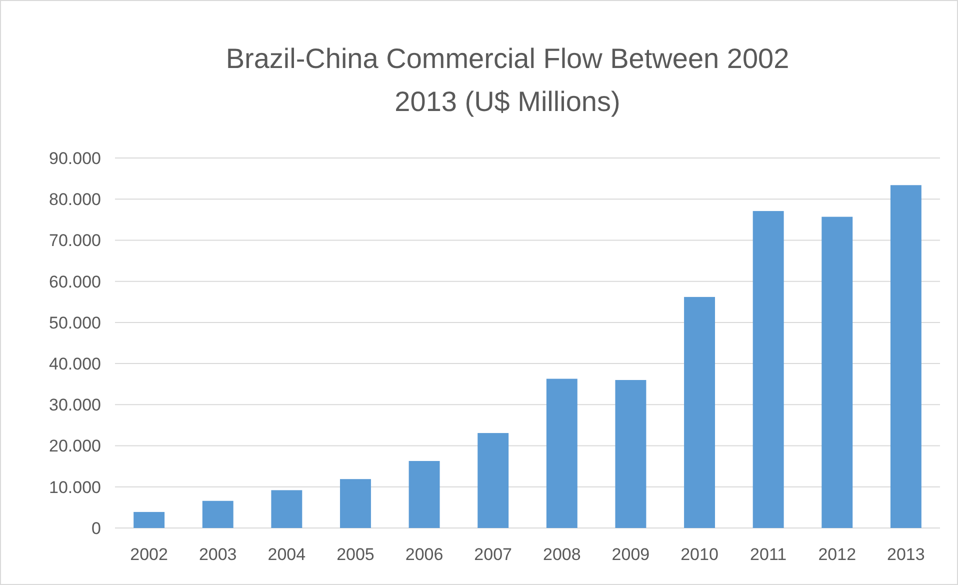  What do you see at coordinates (768, 554) in the screenshot?
I see `x-tick-label: 2011` at bounding box center [768, 554].